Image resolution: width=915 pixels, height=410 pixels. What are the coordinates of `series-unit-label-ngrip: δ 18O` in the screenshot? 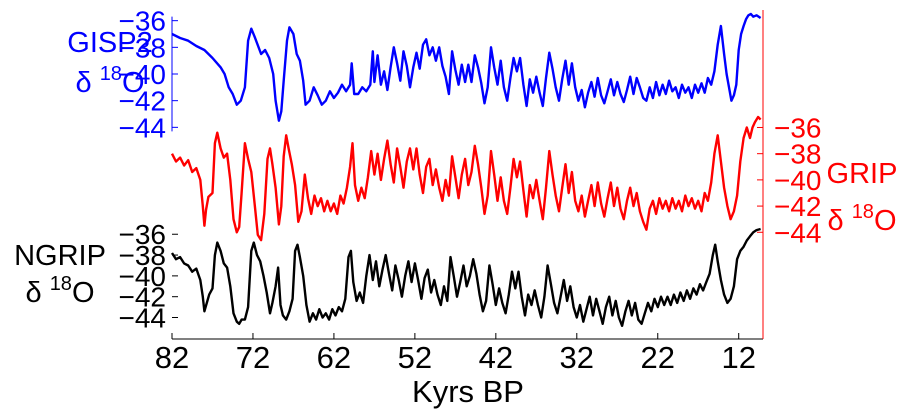 It's located at (59, 291).